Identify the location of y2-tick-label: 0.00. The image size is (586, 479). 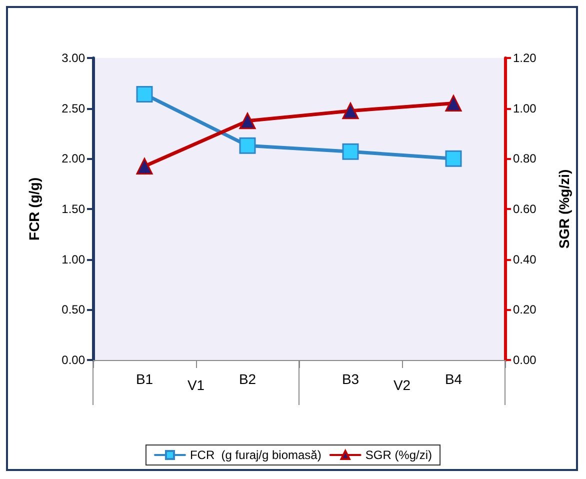
(525, 360).